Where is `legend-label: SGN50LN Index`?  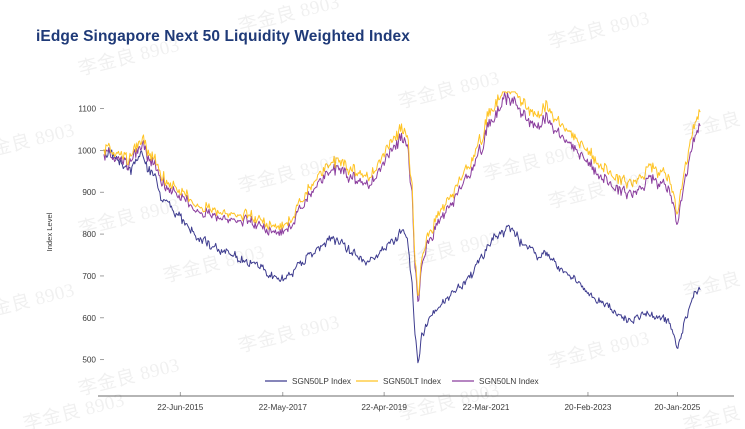
legend-label: SGN50LN Index is located at coordinates (509, 381).